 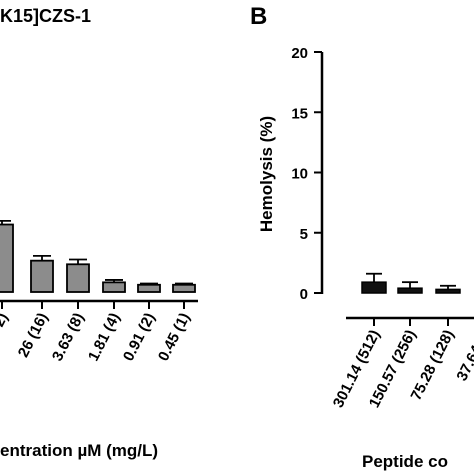 I want to click on panel-b-y-ticks: 0 5 10 15 20, so click(x=306, y=174).